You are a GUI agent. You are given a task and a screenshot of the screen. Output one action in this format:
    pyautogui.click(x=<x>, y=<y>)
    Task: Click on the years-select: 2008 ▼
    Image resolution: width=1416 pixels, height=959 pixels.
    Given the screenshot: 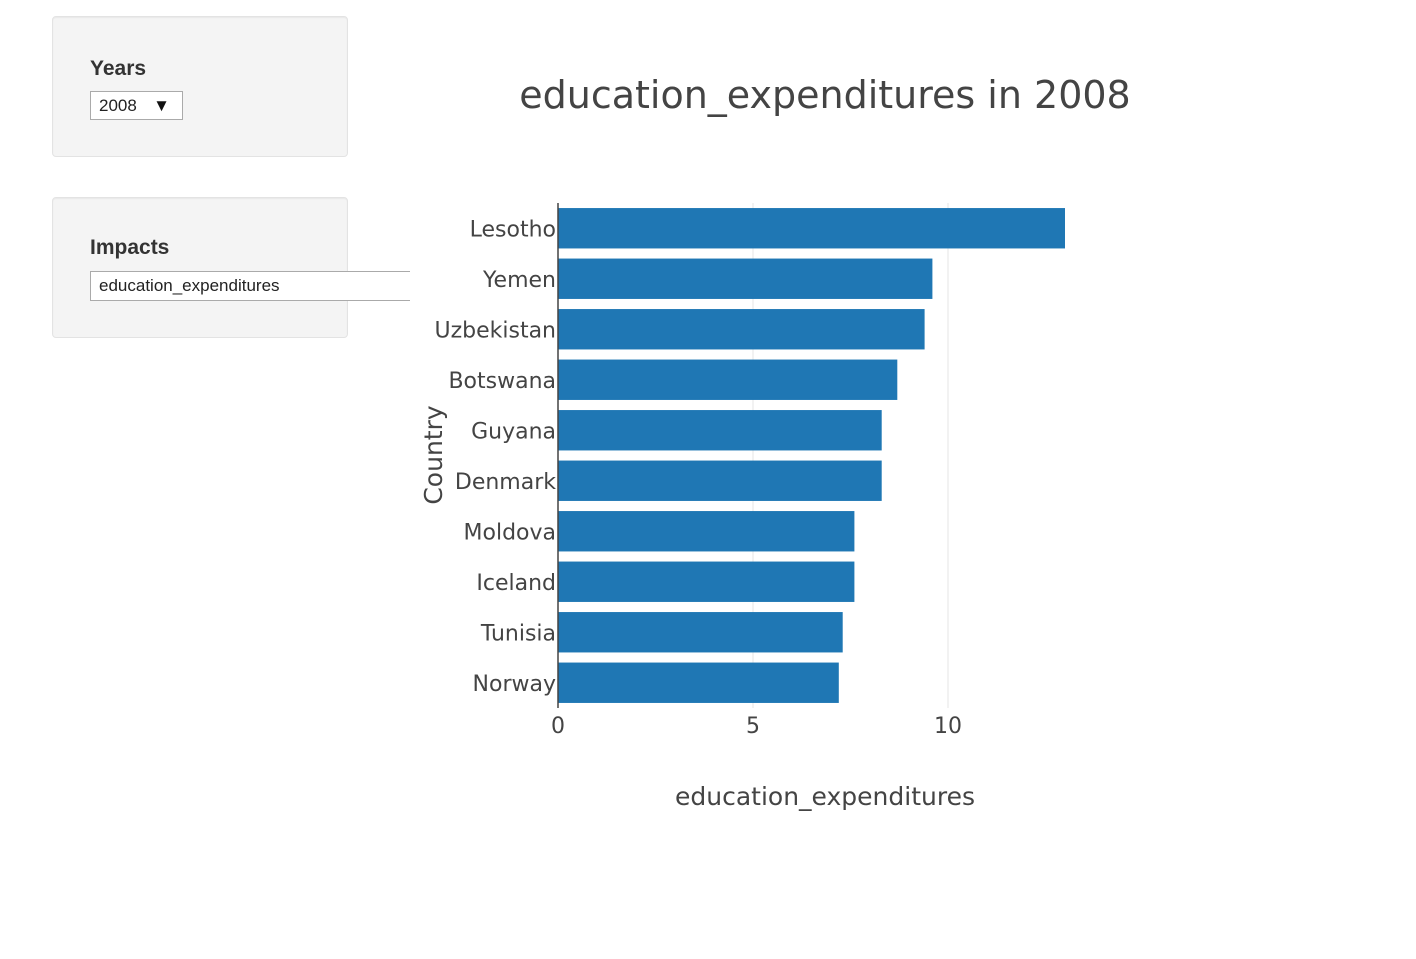 What is the action you would take?
    pyautogui.click(x=136, y=105)
    